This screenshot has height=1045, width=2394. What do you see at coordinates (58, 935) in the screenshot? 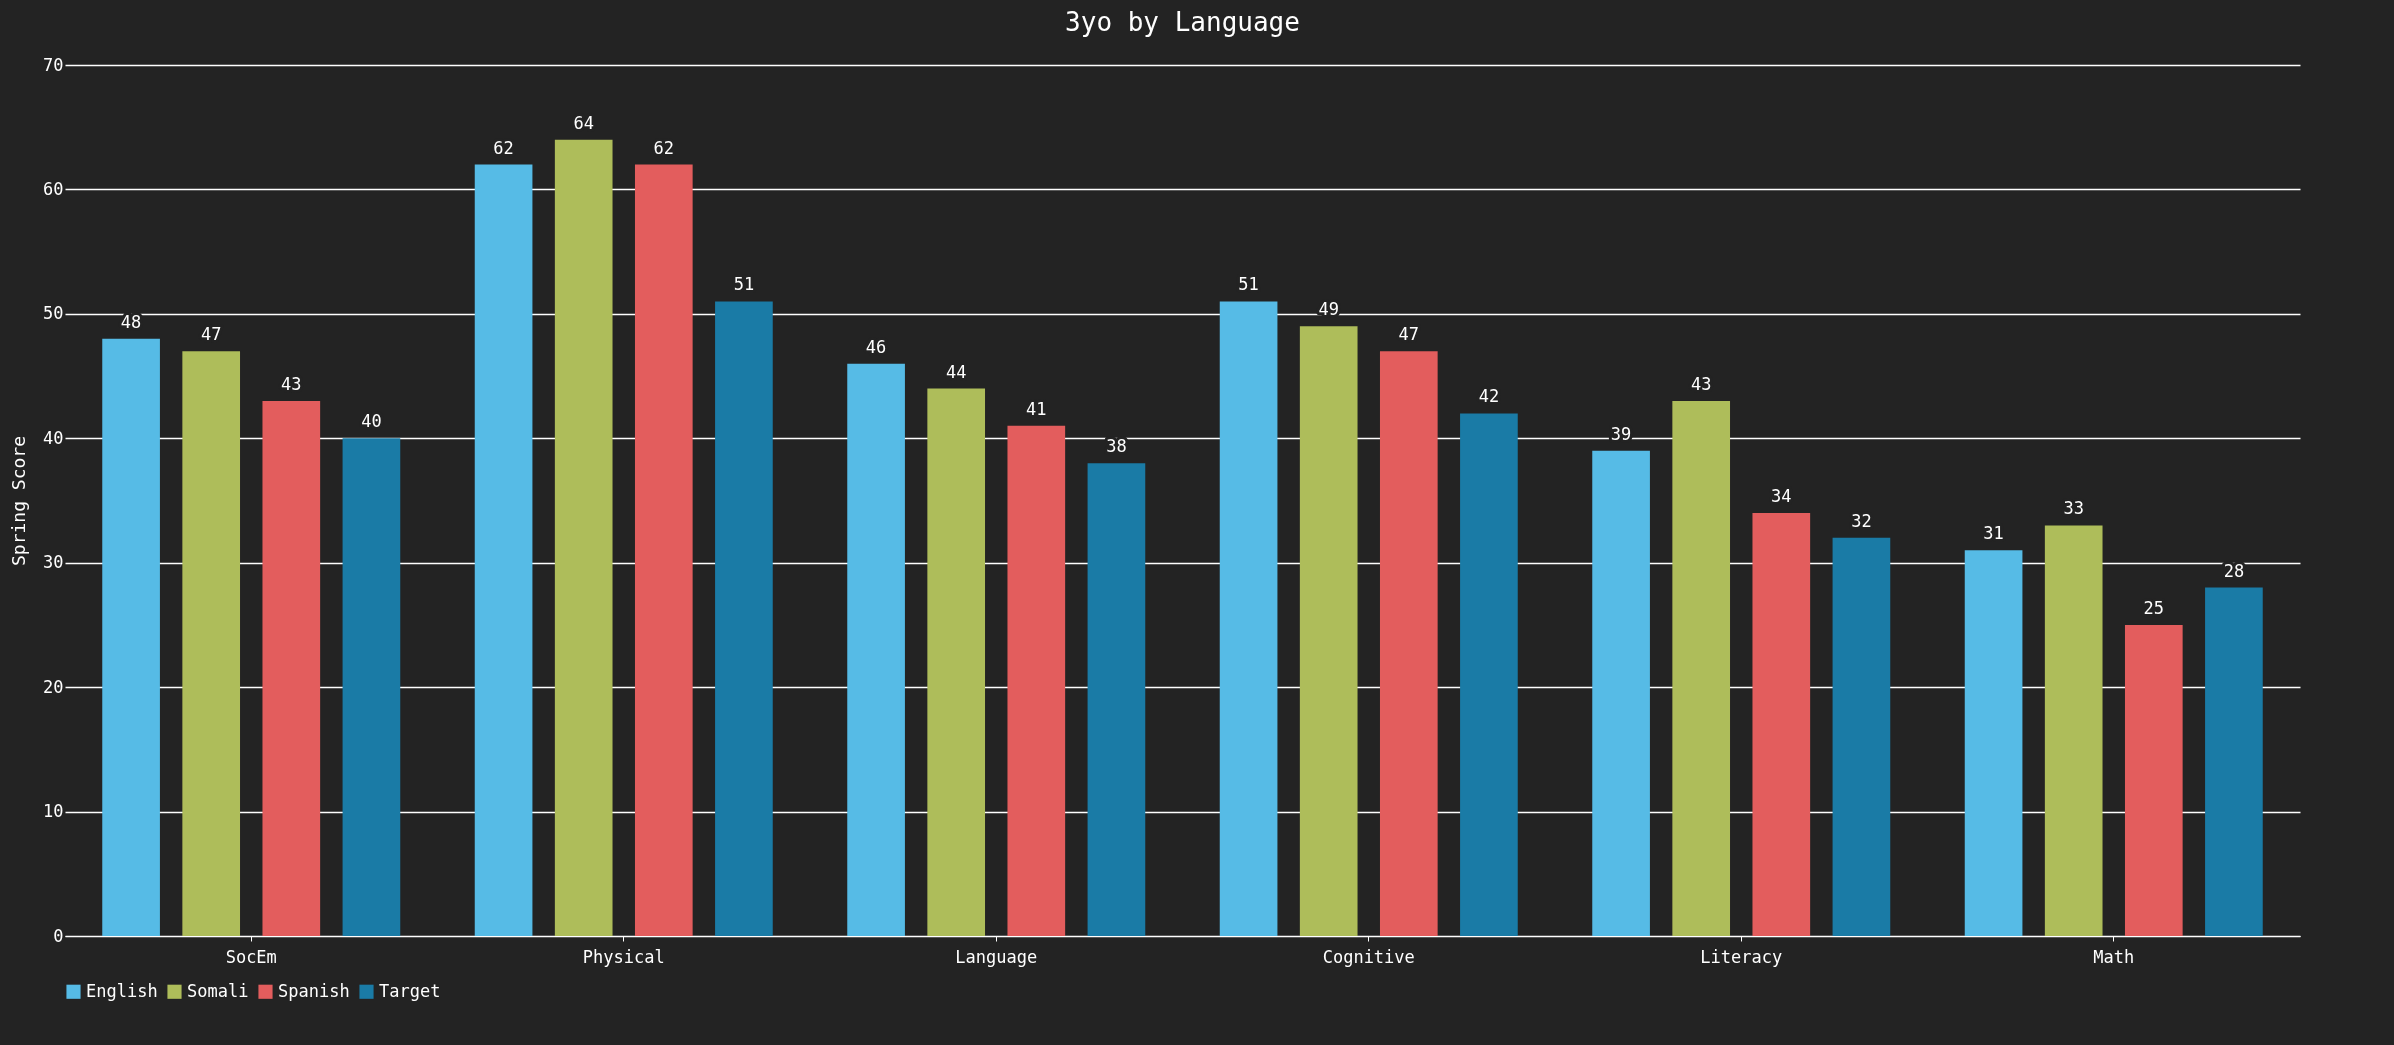
I see `y-tick-label: 0` at bounding box center [58, 935].